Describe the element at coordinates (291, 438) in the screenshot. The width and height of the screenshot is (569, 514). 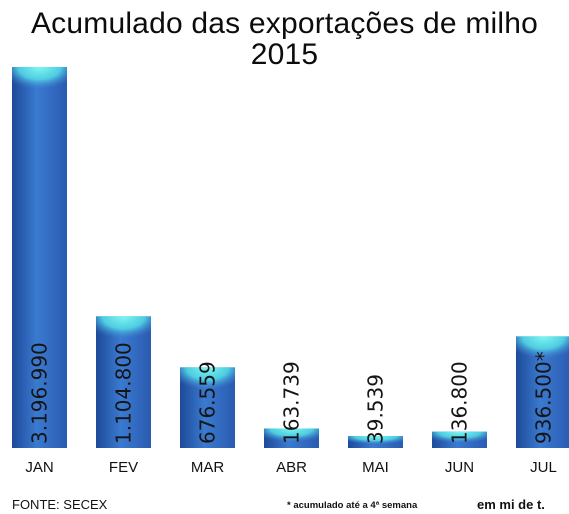
I see `bar-highlight-abr` at that location.